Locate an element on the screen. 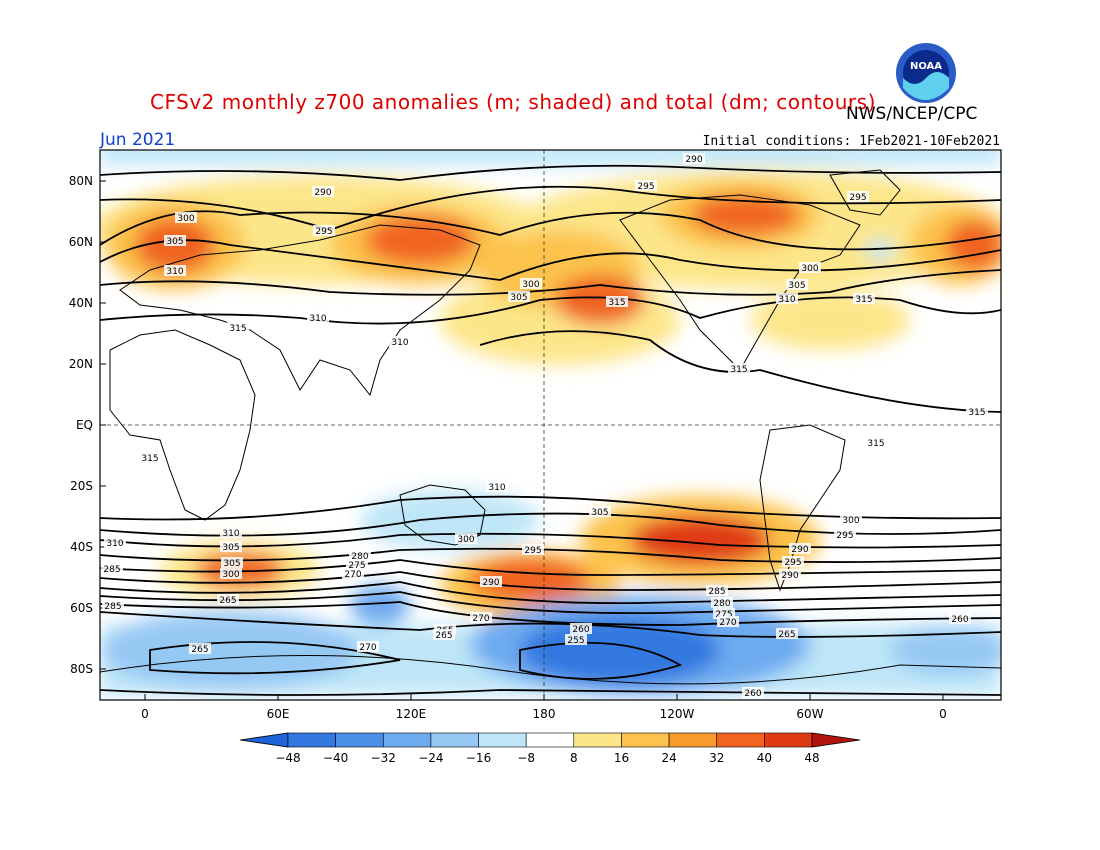  contour-310-north is located at coordinates (550, 282).